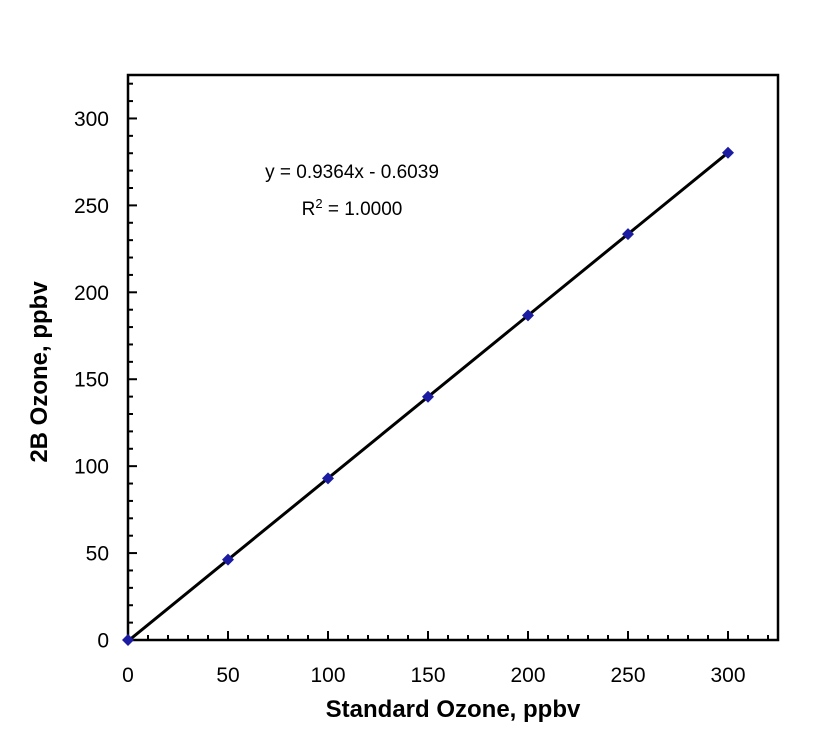  I want to click on y-tick-label: 250, so click(91, 206).